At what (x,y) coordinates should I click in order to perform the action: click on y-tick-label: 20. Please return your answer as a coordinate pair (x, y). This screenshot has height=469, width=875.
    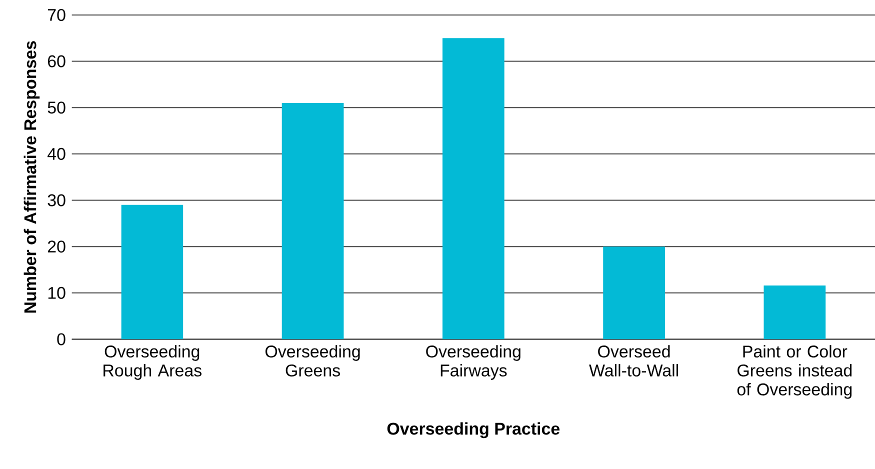
    Looking at the image, I should click on (57, 246).